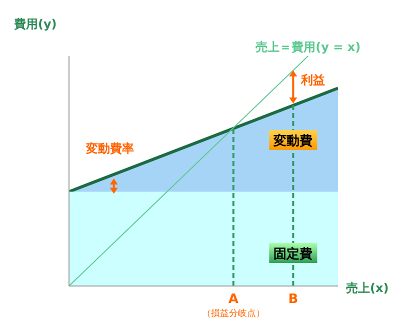 This screenshot has width=406, height=334. What do you see at coordinates (233, 300) in the screenshot?
I see `x-tick-label: A` at bounding box center [233, 300].